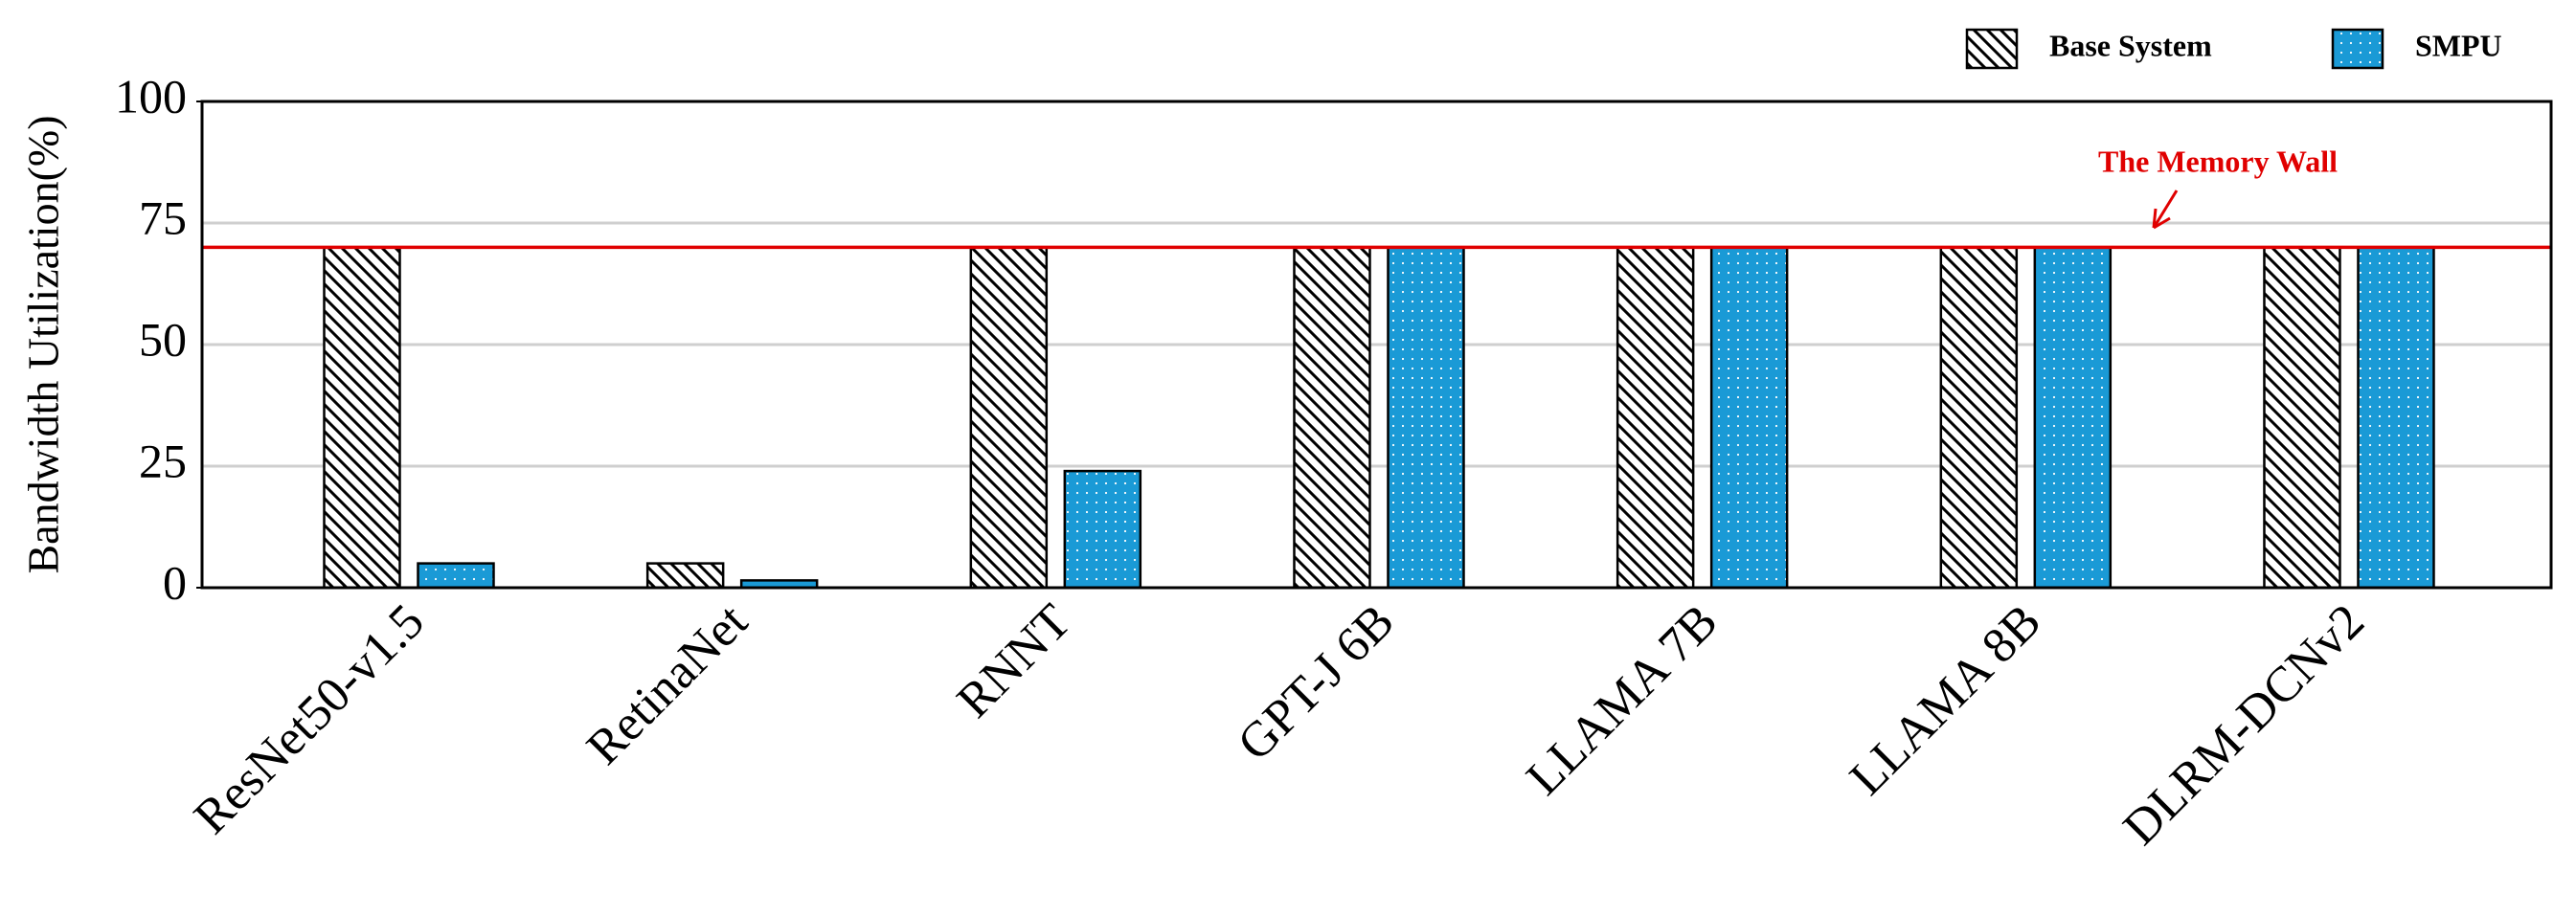 The width and height of the screenshot is (2576, 916). What do you see at coordinates (667, 684) in the screenshot?
I see `x-tick-label: RetinaNet` at bounding box center [667, 684].